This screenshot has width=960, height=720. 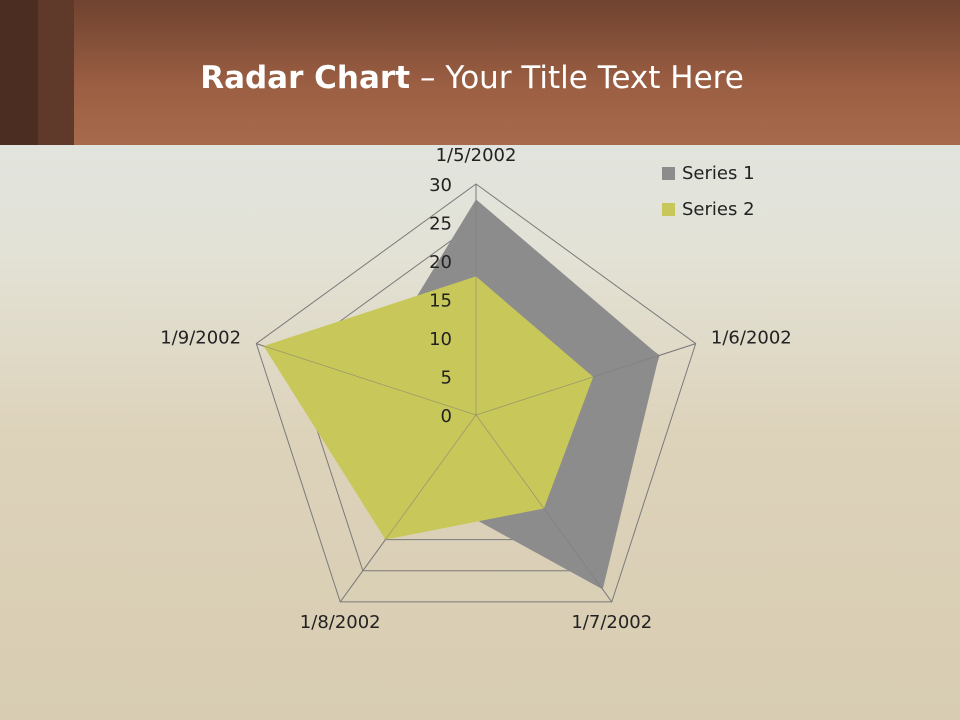 I want to click on y-tick-label: 30, so click(x=440, y=185).